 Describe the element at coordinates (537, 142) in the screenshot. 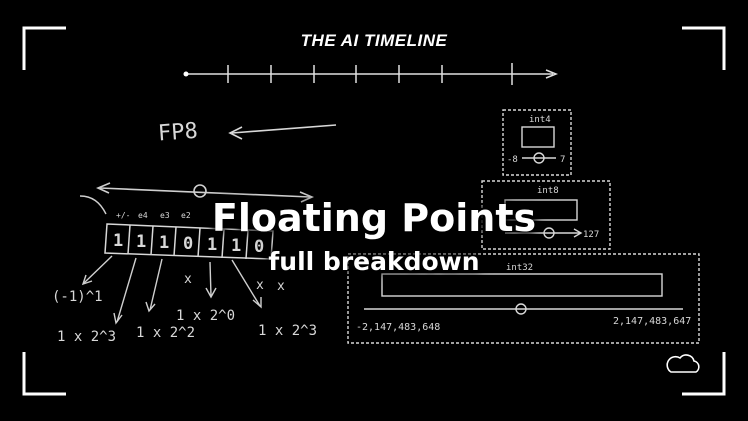

I see `int4-range-box` at that location.